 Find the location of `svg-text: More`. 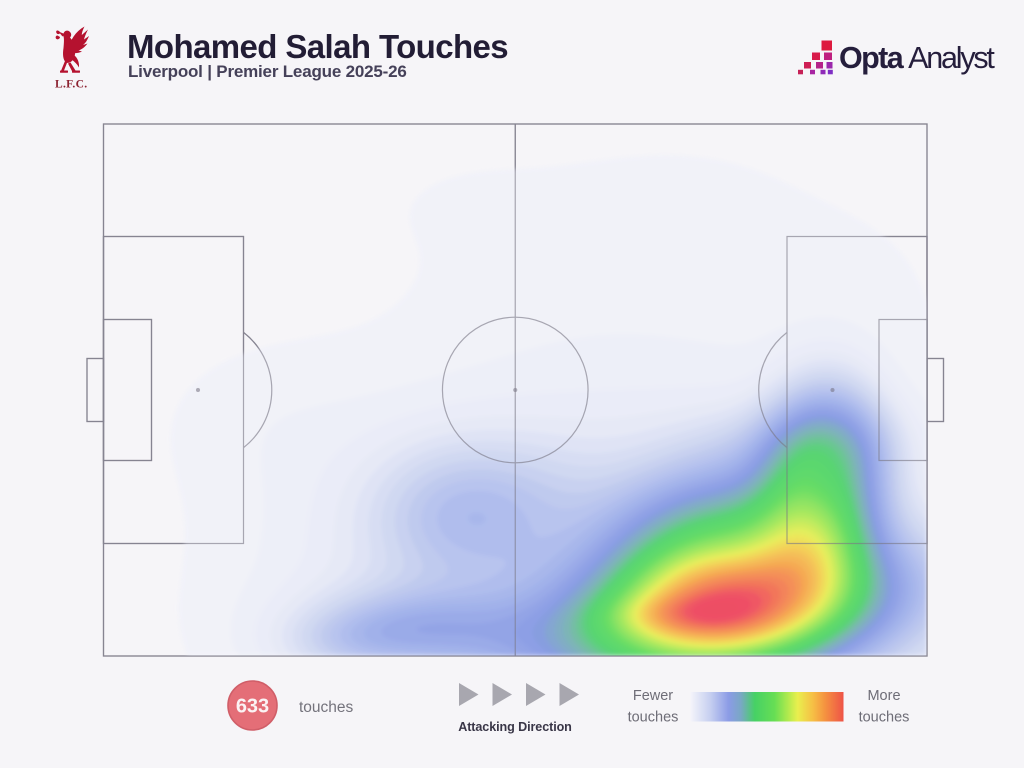

svg-text: More is located at coordinates (883, 696).